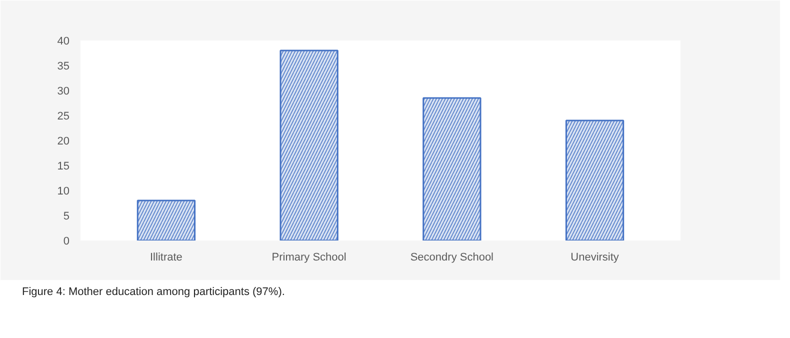 The image size is (790, 338). What do you see at coordinates (63, 192) in the screenshot?
I see `y-tick-label: 10` at bounding box center [63, 192].